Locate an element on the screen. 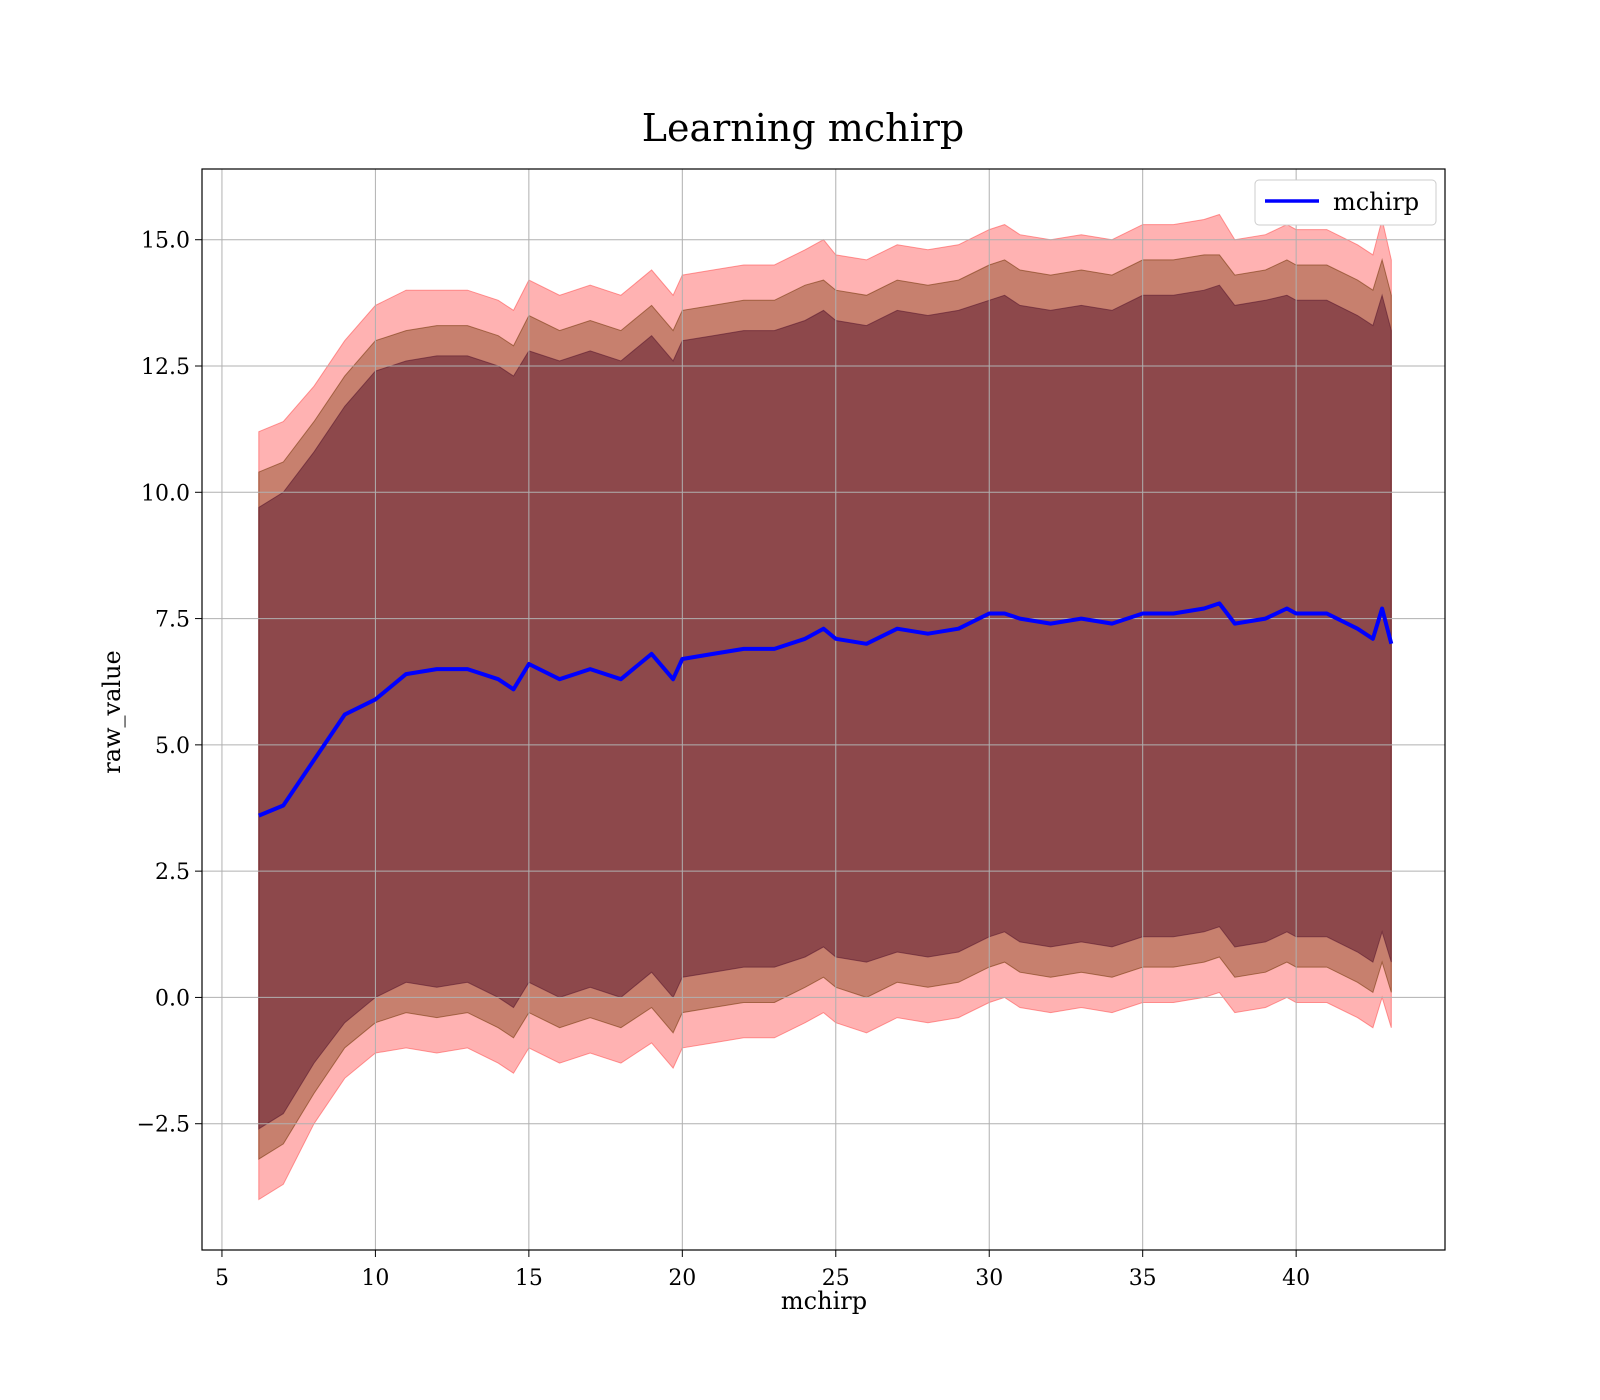 This screenshot has height=1400, width=1600. x-tick-label: 40 is located at coordinates (1296, 1278).